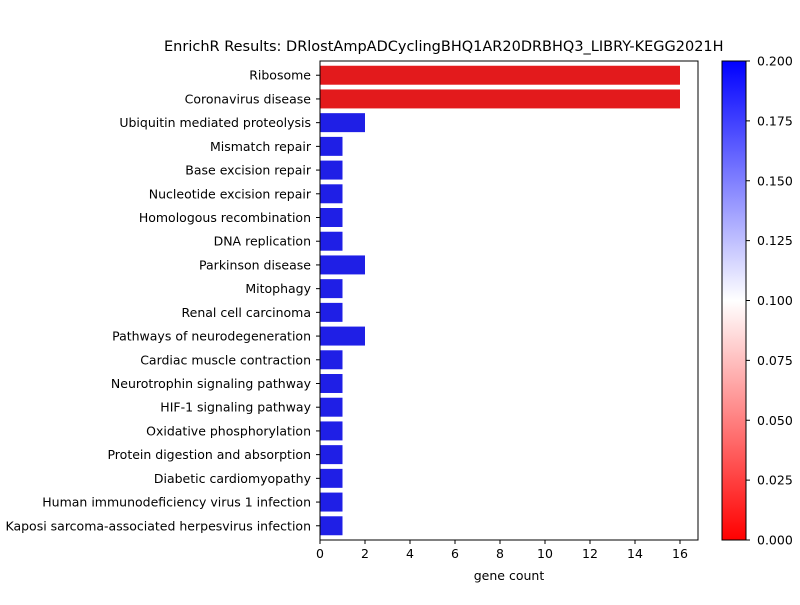  Describe the element at coordinates (775, 61) in the screenshot. I see `colorbar-tick-label: 0.200` at that location.